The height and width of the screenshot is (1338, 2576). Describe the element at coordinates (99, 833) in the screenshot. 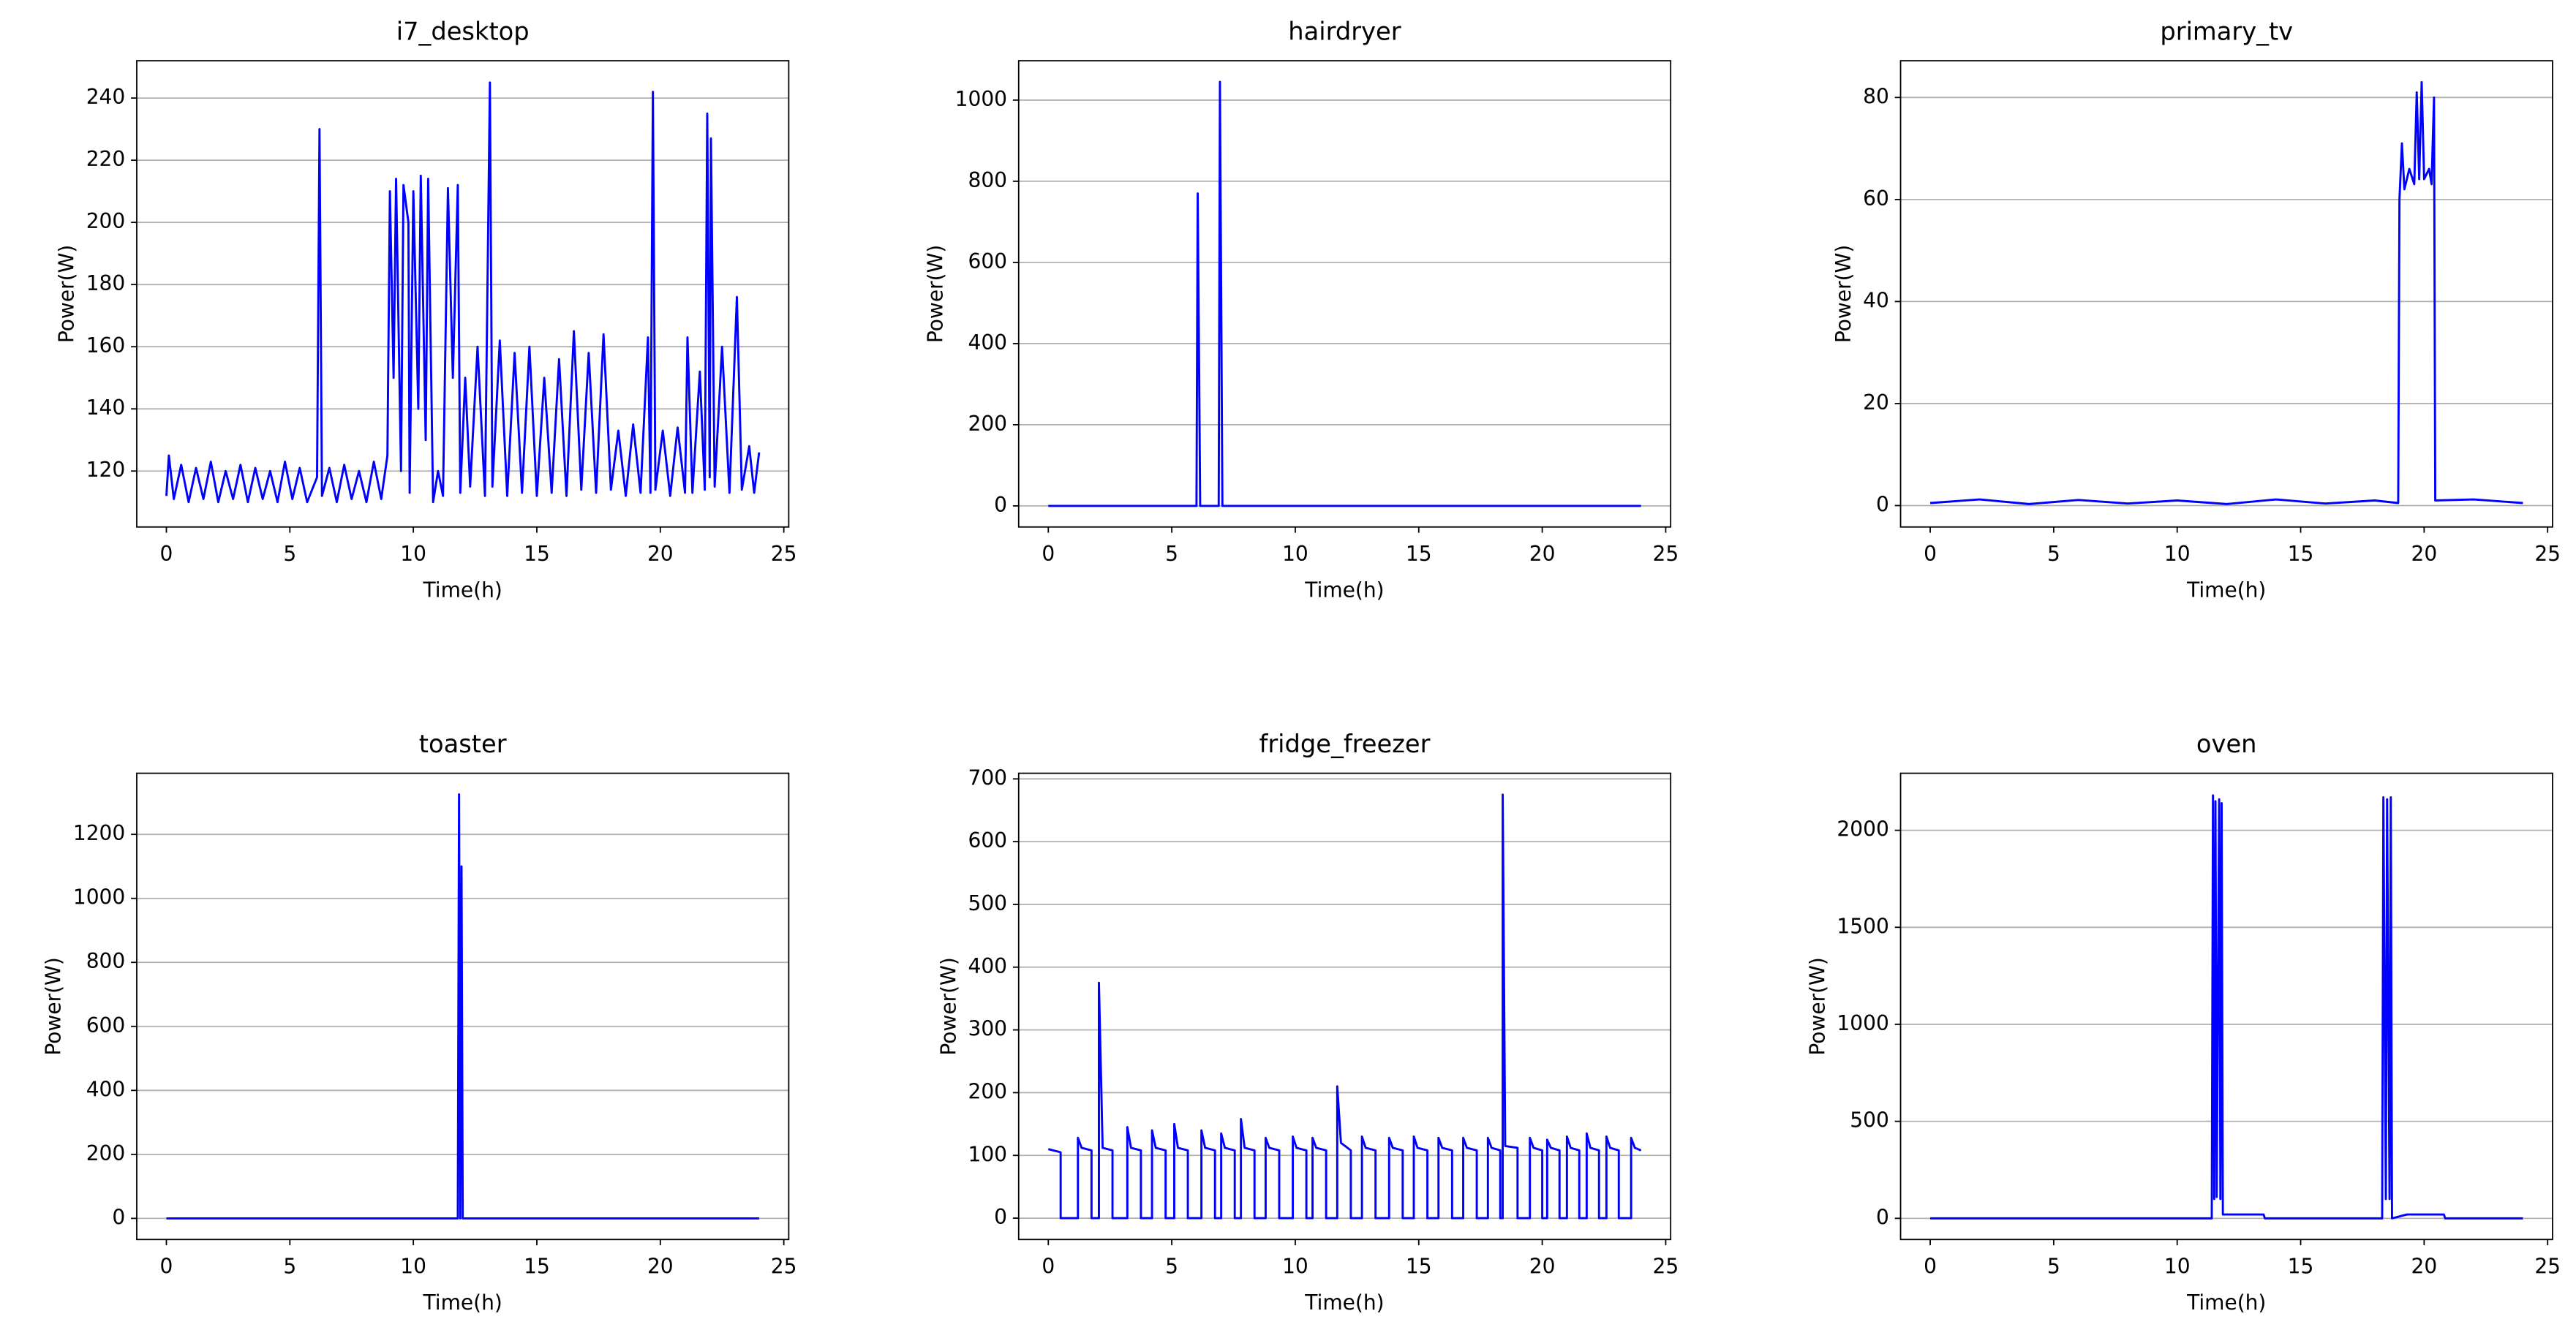

I see `y-tick-label: 1200` at that location.